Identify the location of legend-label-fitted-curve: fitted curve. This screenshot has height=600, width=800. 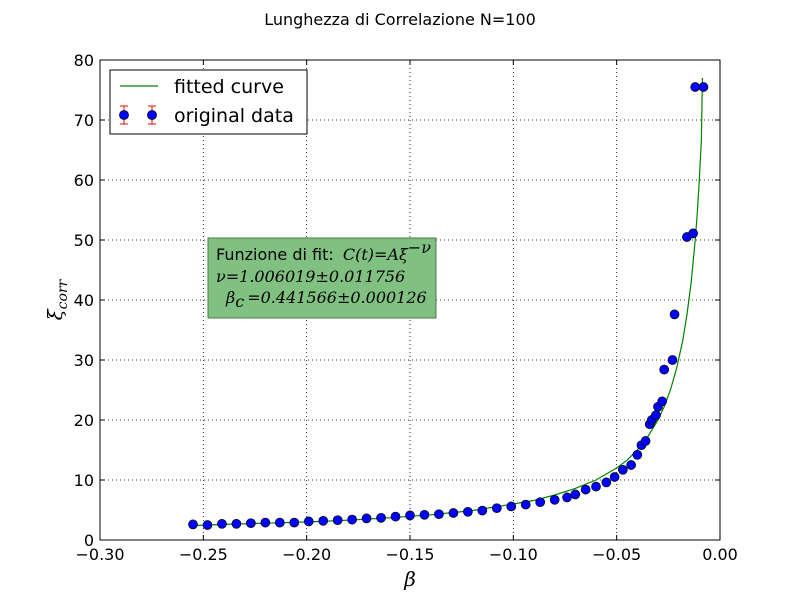
(229, 87).